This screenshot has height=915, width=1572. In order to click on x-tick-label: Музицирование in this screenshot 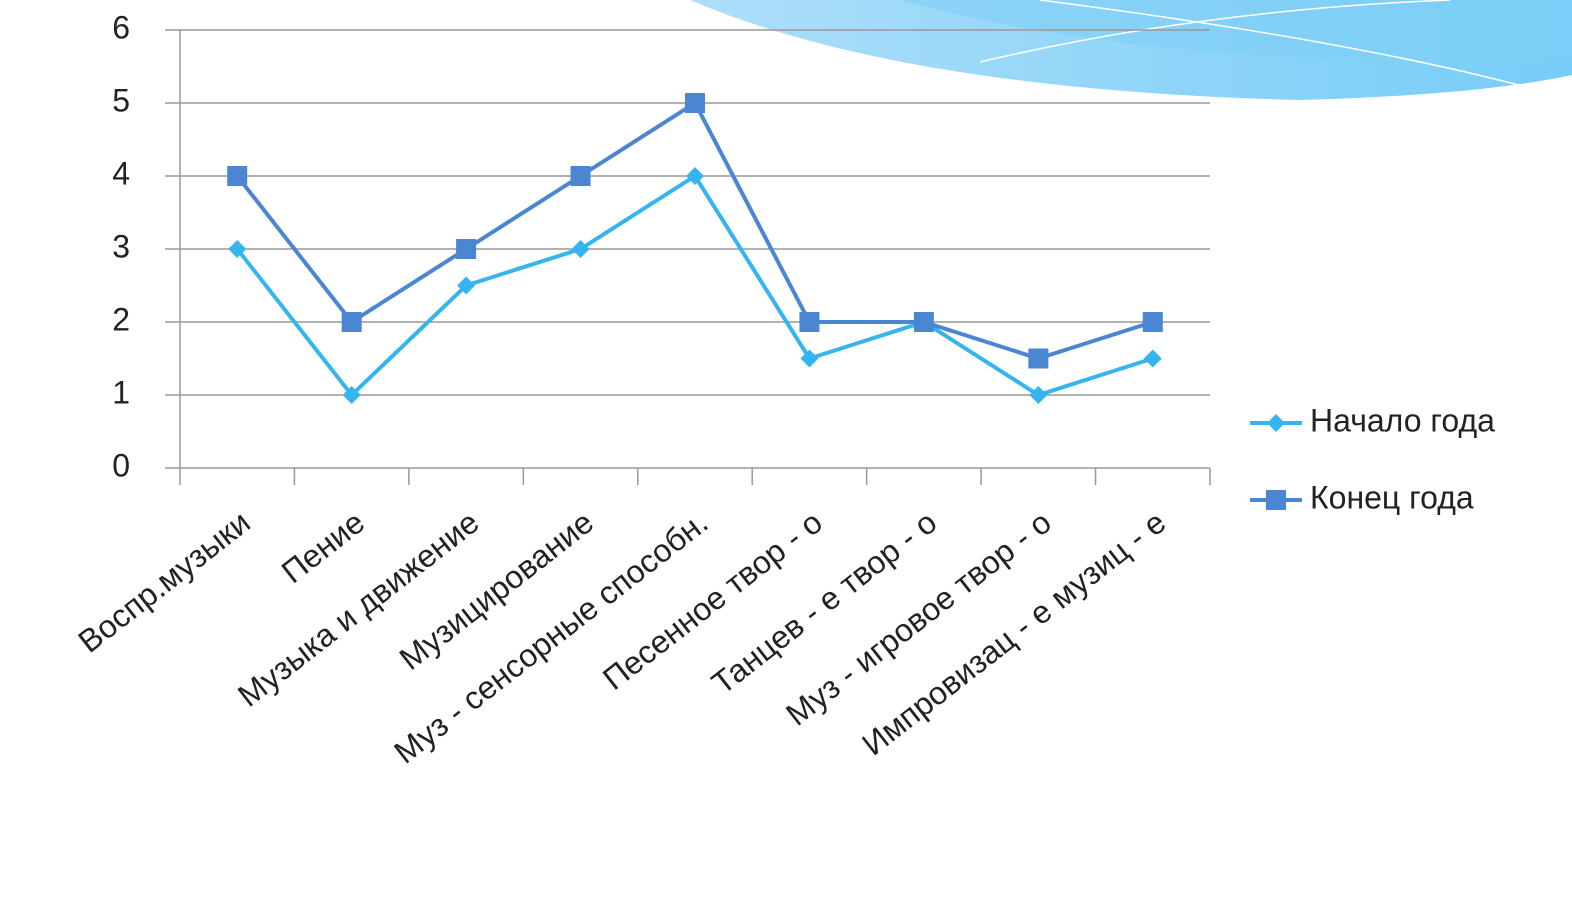, I will do `click(496, 590)`.